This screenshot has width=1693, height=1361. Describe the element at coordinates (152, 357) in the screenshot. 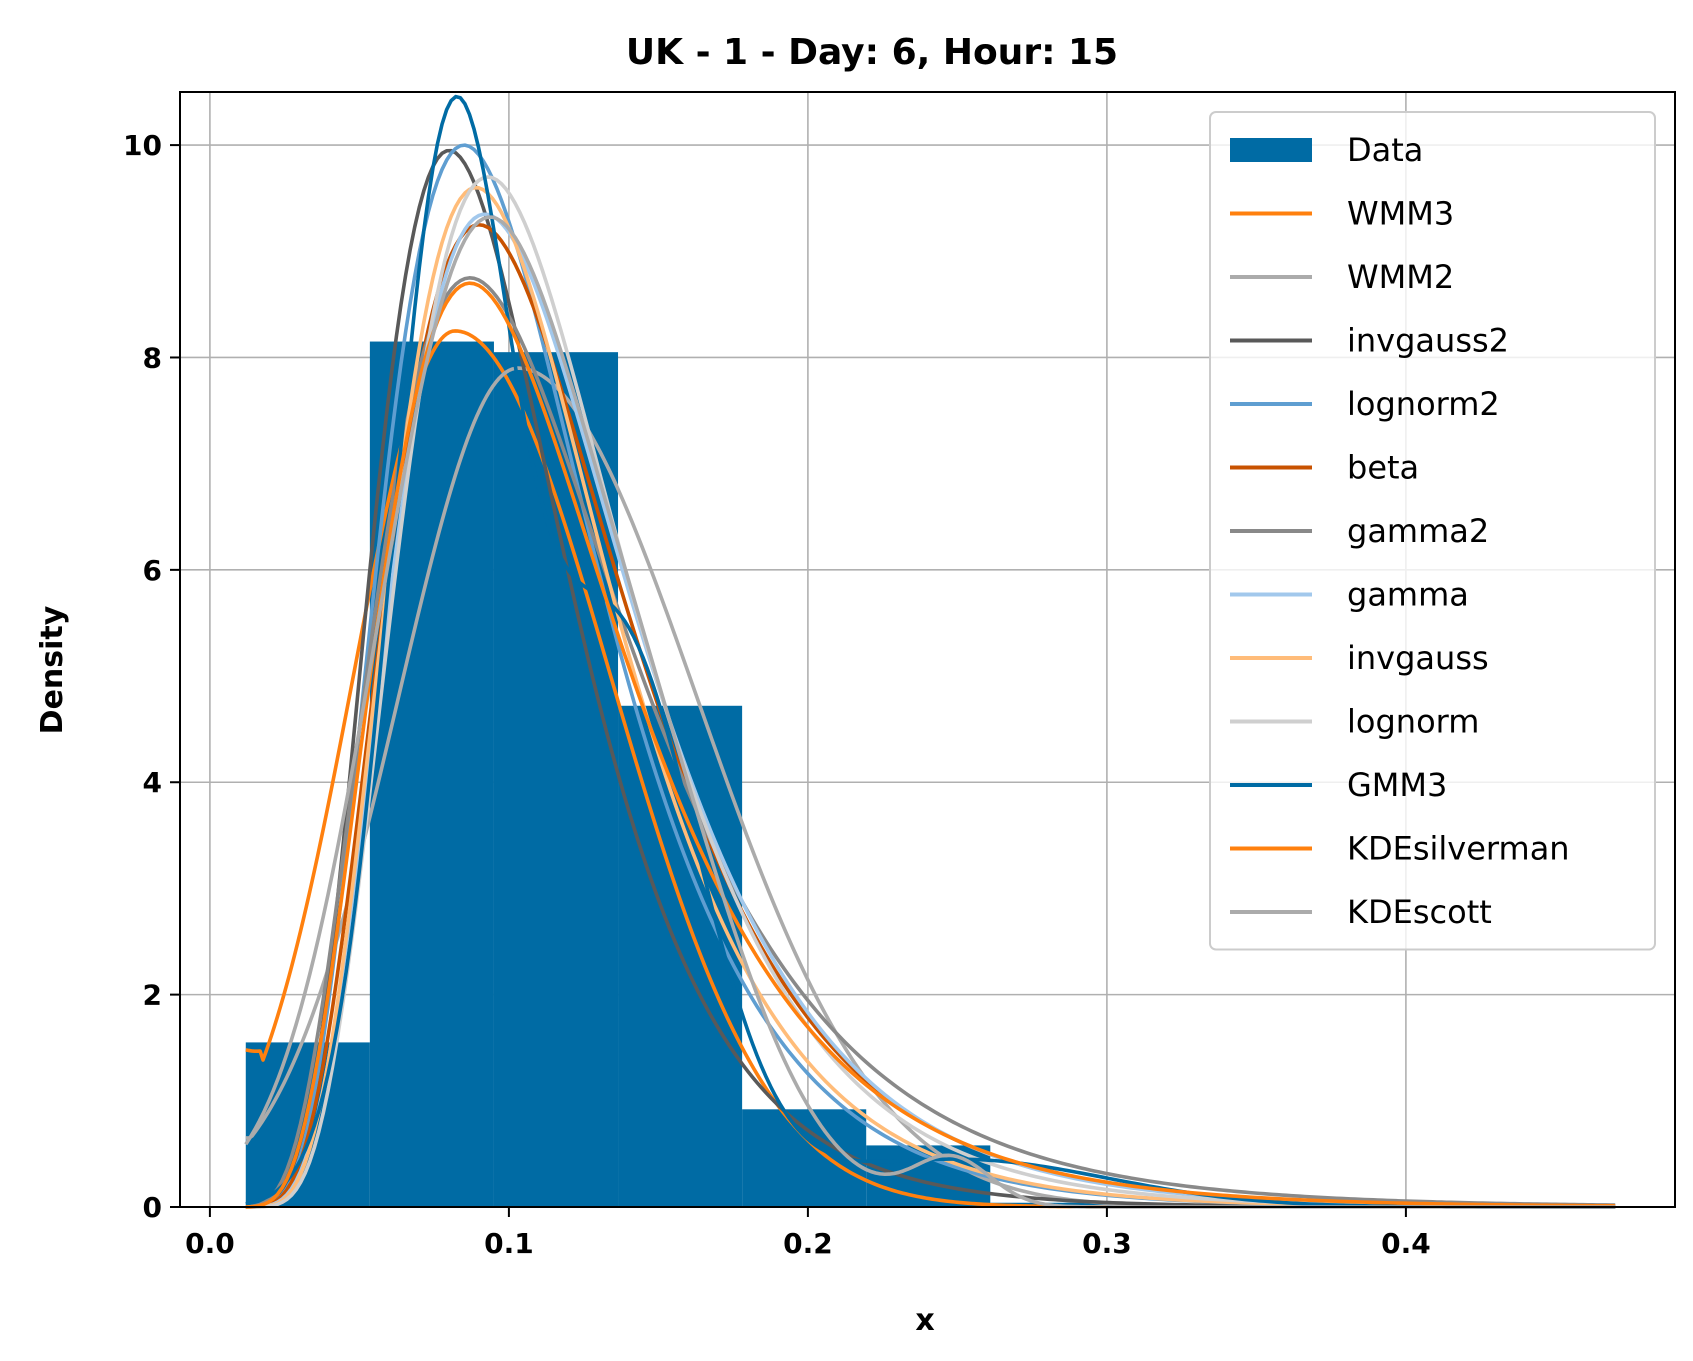

I see `y-tick-label: 8` at that location.